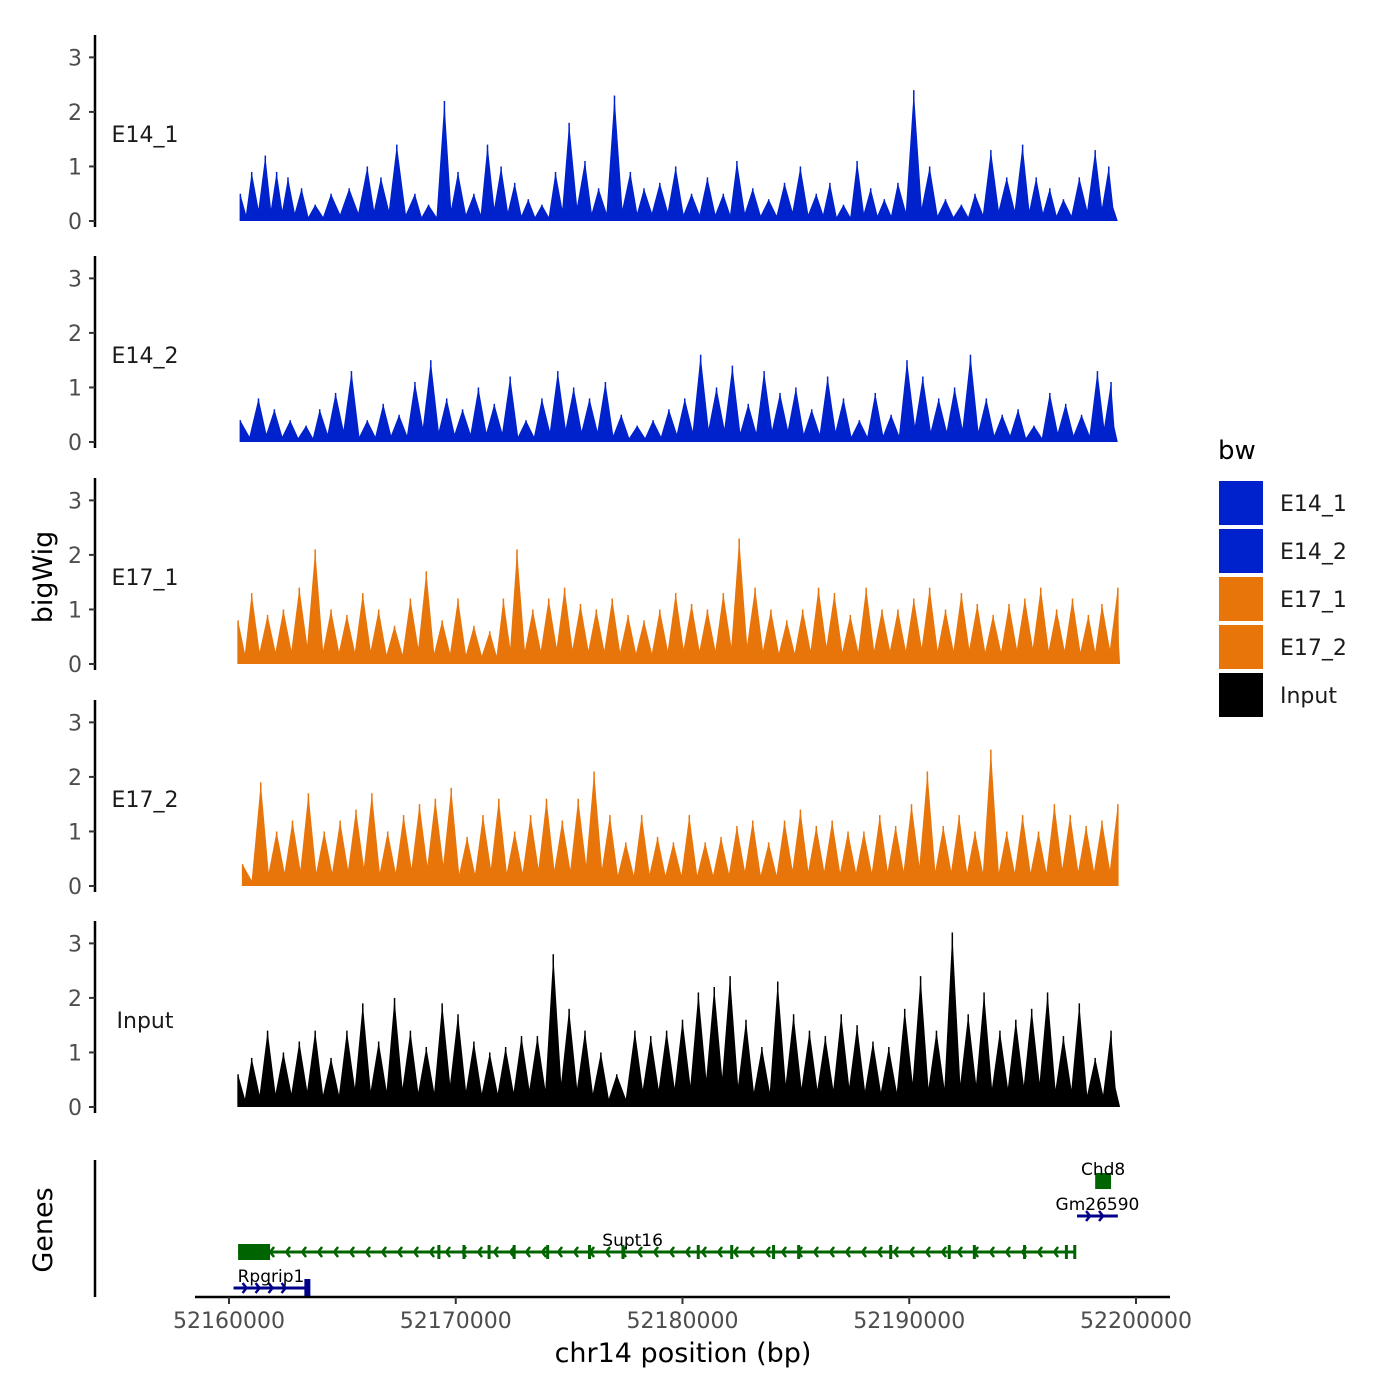 The height and width of the screenshot is (1400, 1400). Describe the element at coordinates (271, 1277) in the screenshot. I see `gene-label: Rpgrip1` at that location.